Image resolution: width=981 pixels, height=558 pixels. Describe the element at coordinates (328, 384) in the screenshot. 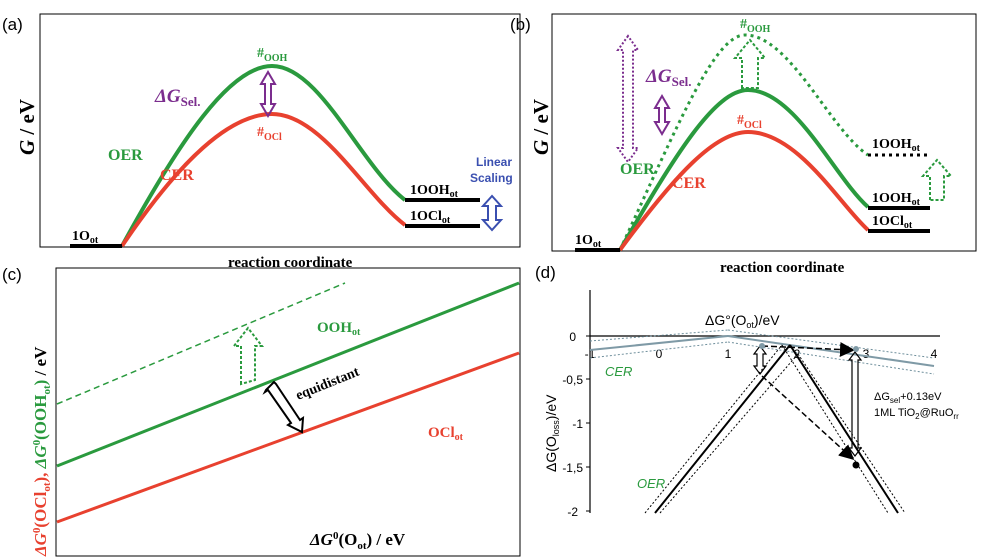

I see `panel-c-equidistant: equidistant` at that location.